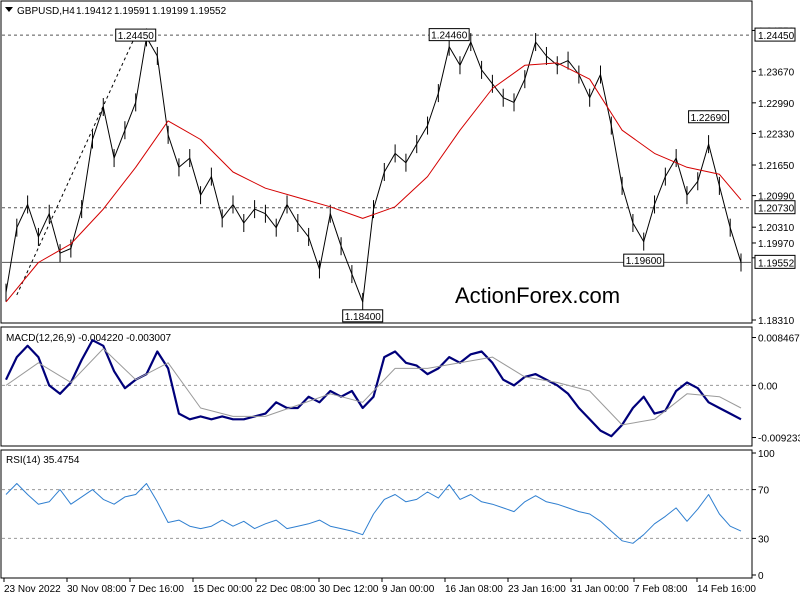 The height and width of the screenshot is (605, 800). What do you see at coordinates (776, 197) in the screenshot?
I see `y-tick-label: 1.20990` at bounding box center [776, 197].